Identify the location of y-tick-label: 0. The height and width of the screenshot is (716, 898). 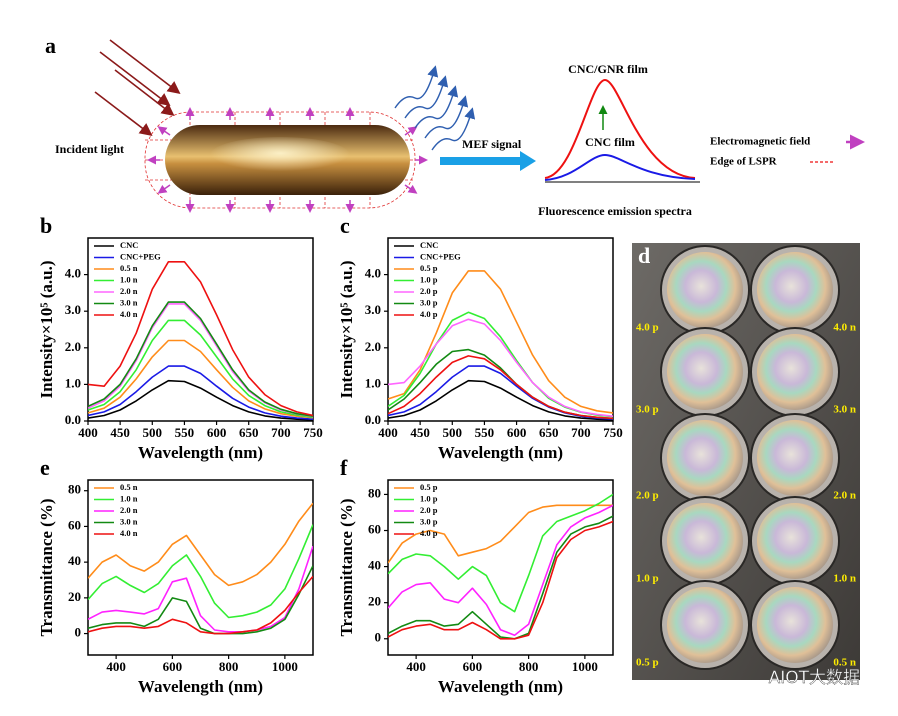
(78, 632).